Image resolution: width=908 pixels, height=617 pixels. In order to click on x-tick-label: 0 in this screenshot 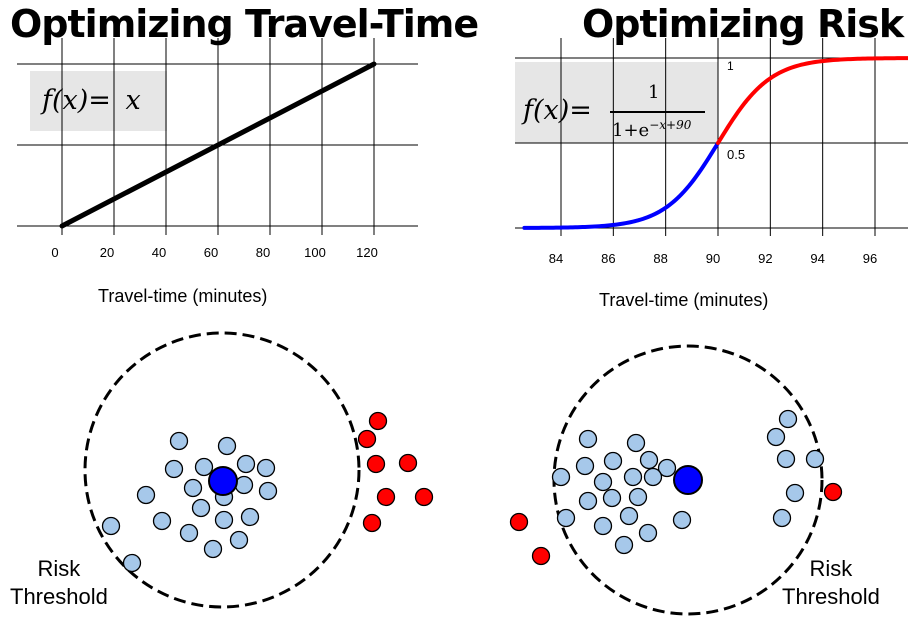, I will do `click(54, 252)`.